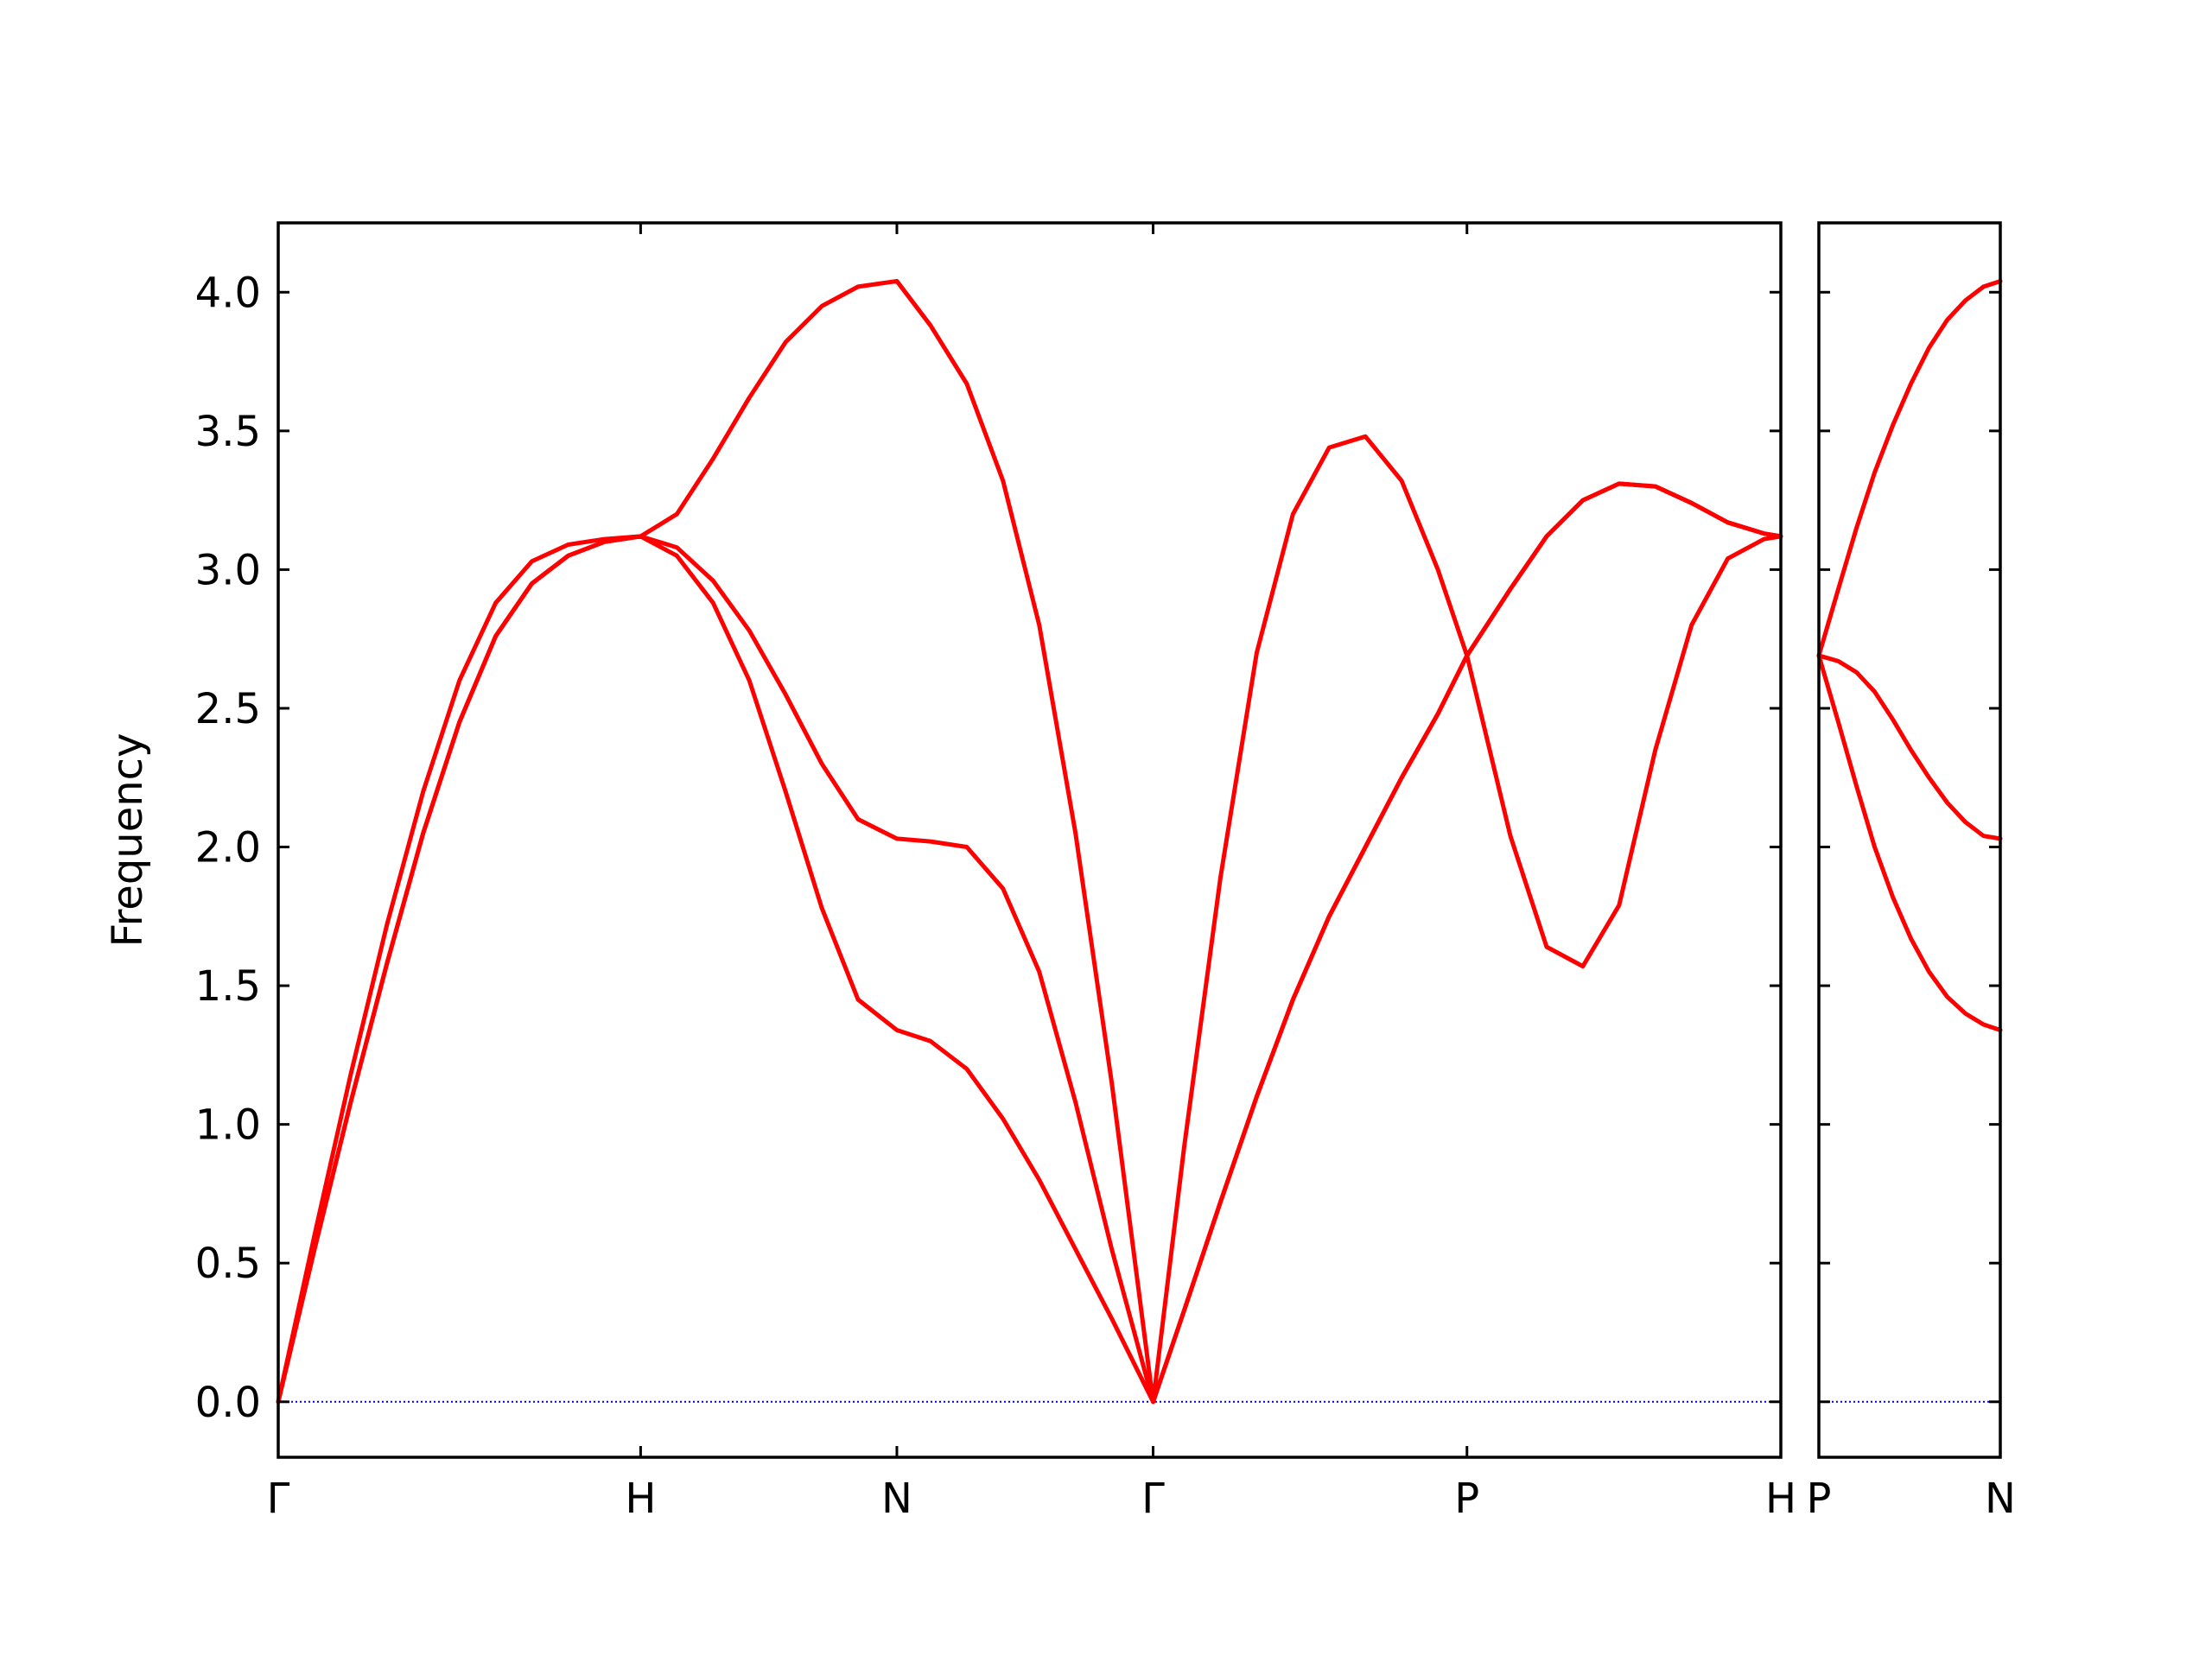 This screenshot has width=2212, height=1662. What do you see at coordinates (228, 570) in the screenshot?
I see `y-tick-label: 3.0` at bounding box center [228, 570].